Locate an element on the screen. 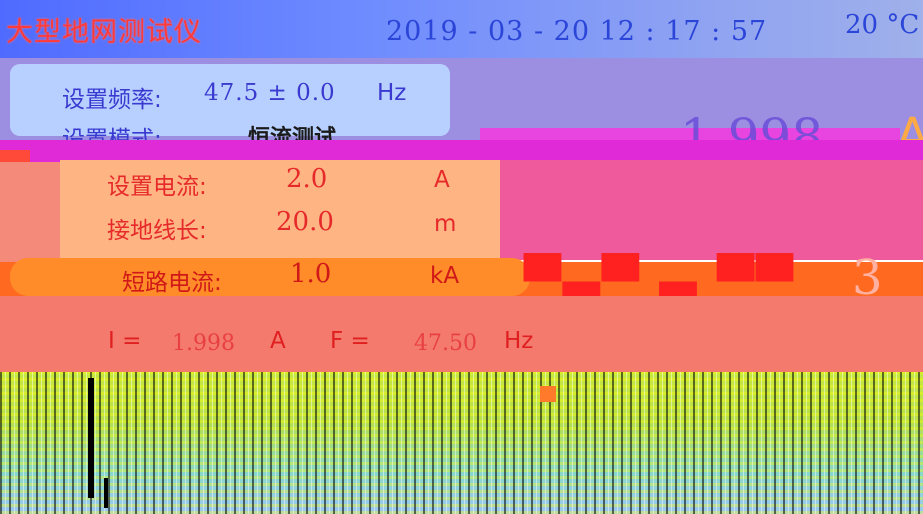 The image size is (923, 514). glitch-band is located at coordinates (690, 135).